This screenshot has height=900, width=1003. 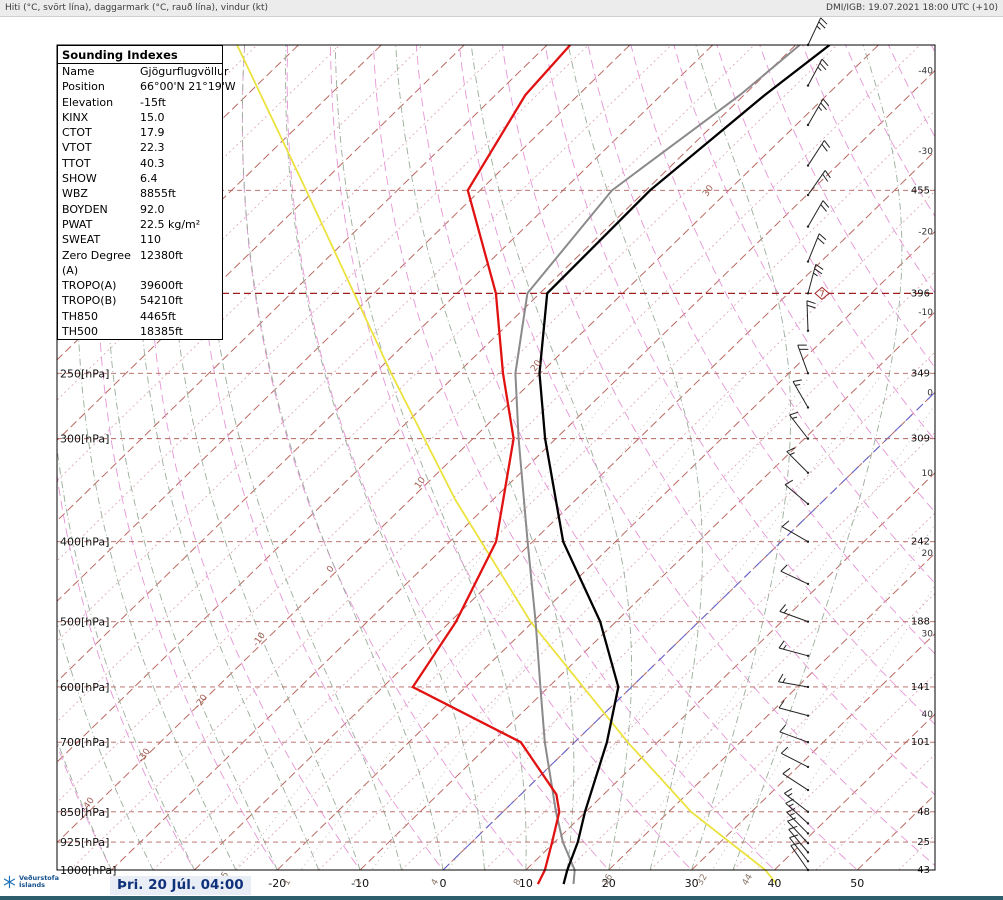 I want to click on height-label: 48, so click(x=923, y=812).